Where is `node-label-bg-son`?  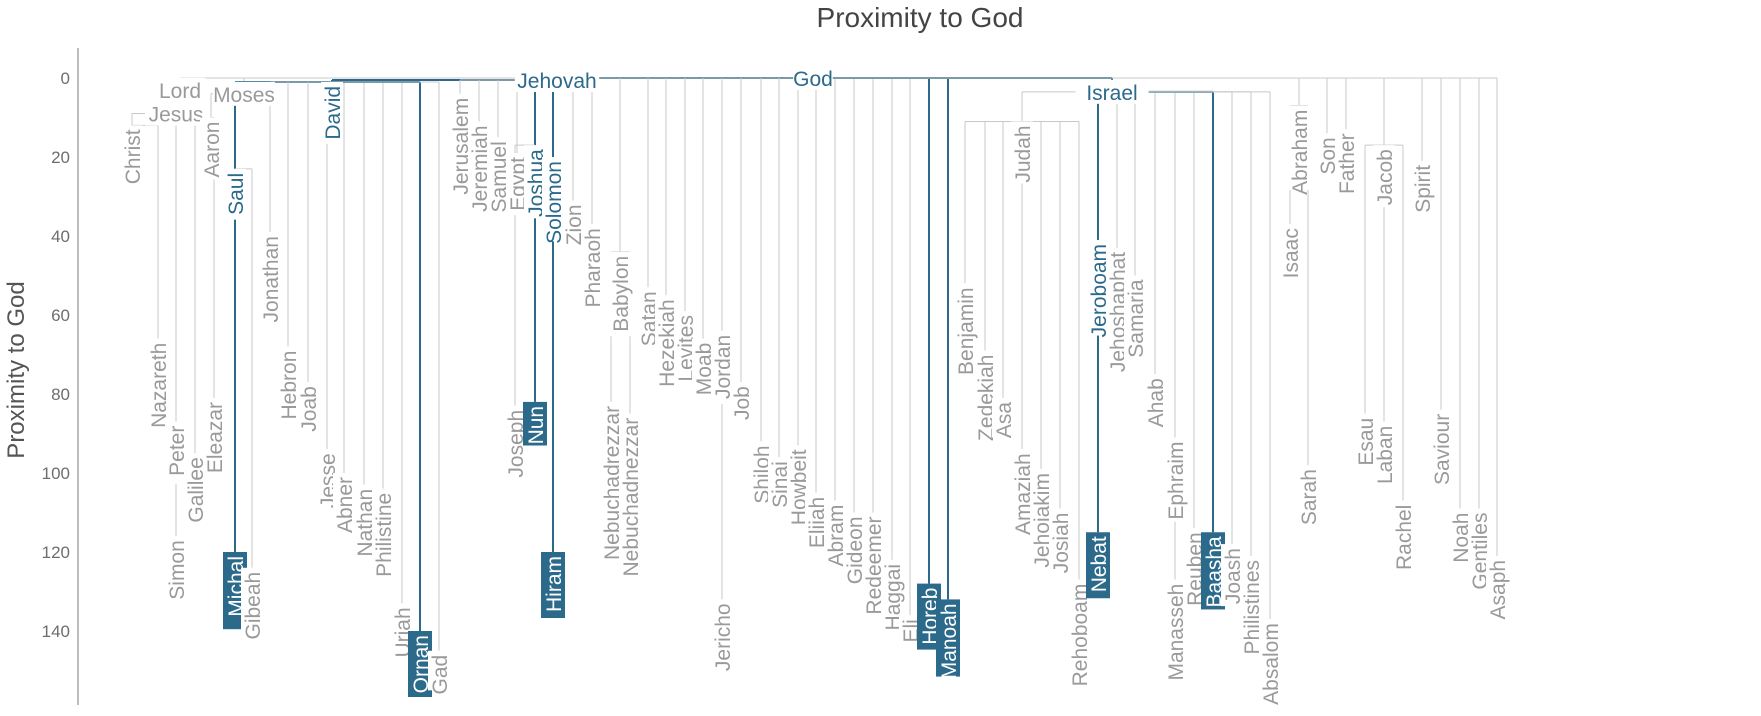
node-label-bg-son is located at coordinates (1327, 153).